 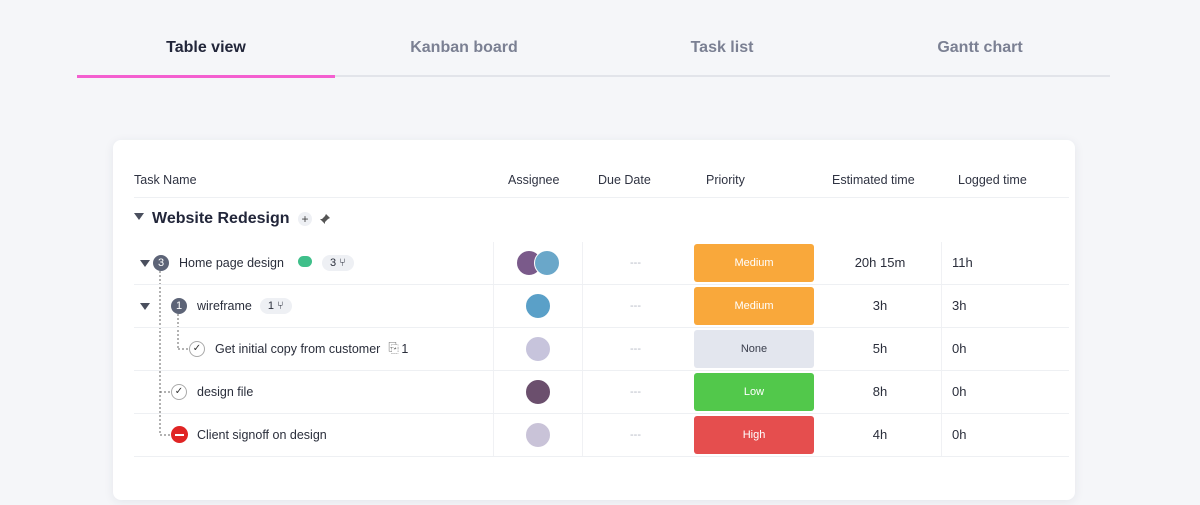 I want to click on estimated-time: 5h, so click(x=880, y=348).